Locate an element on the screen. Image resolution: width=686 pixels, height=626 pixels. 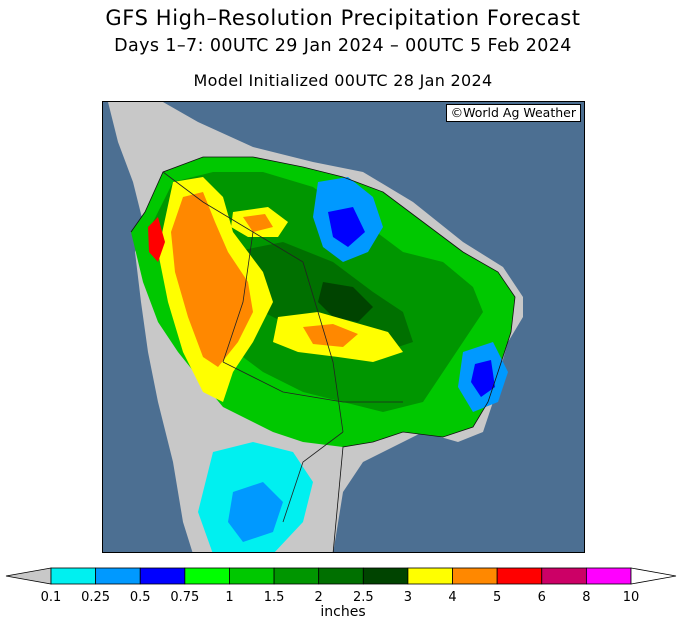
east-deep-blue is located at coordinates (483, 378).